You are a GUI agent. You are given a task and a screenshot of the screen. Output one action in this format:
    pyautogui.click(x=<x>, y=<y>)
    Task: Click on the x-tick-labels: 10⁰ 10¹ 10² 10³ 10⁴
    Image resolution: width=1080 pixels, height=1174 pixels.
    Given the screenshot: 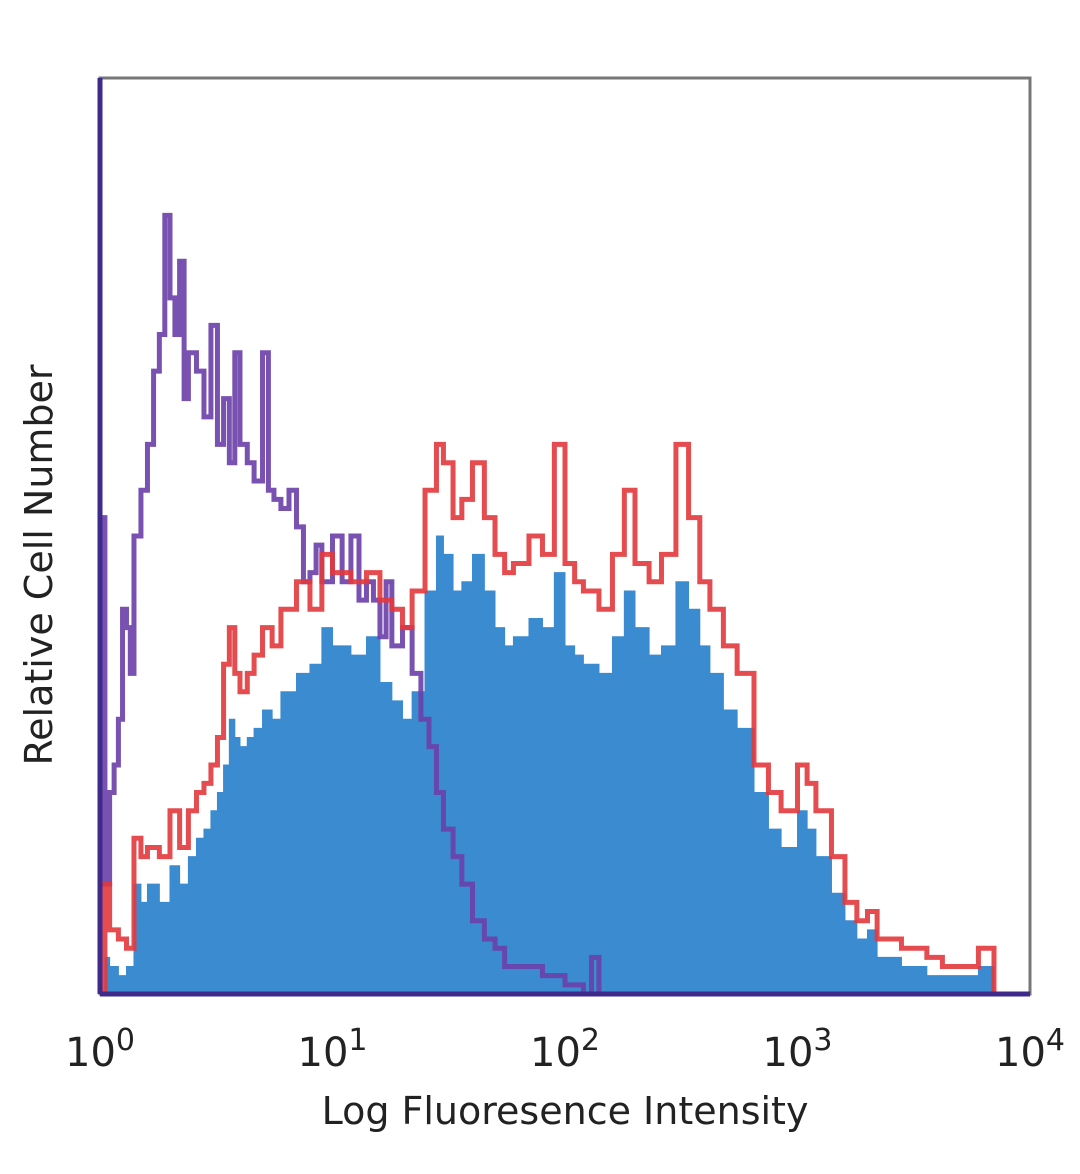 What is the action you would take?
    pyautogui.click(x=565, y=1049)
    